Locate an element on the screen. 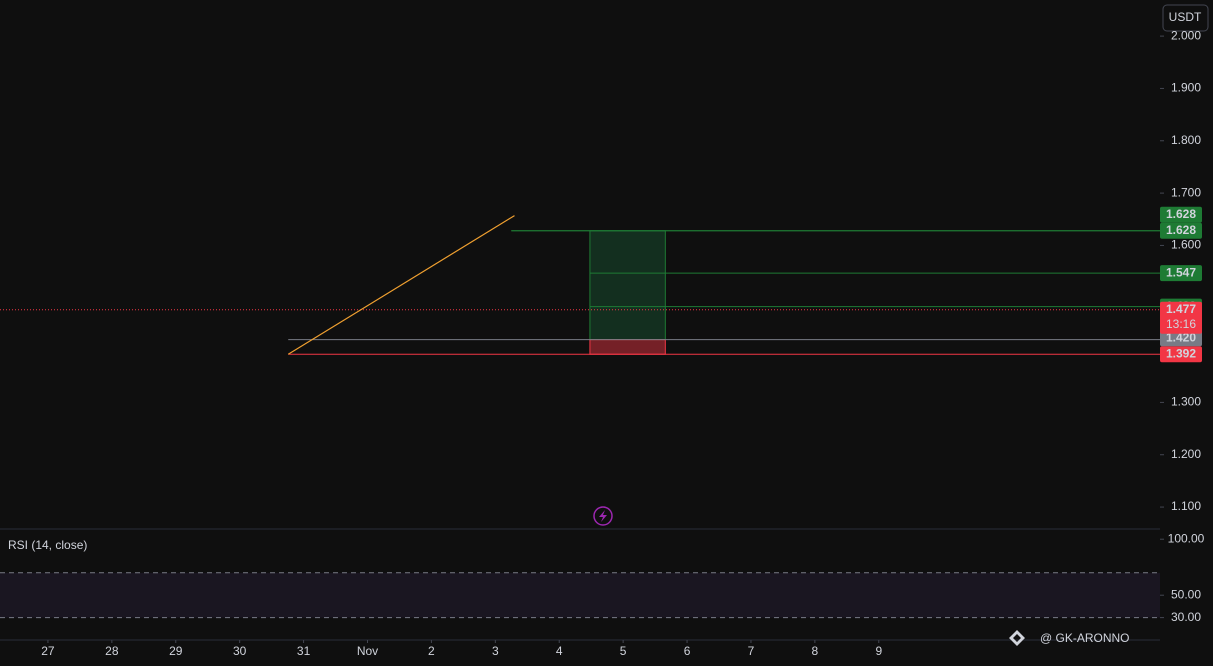 The height and width of the screenshot is (666, 1213). x-tick-label: 3 is located at coordinates (495, 651).